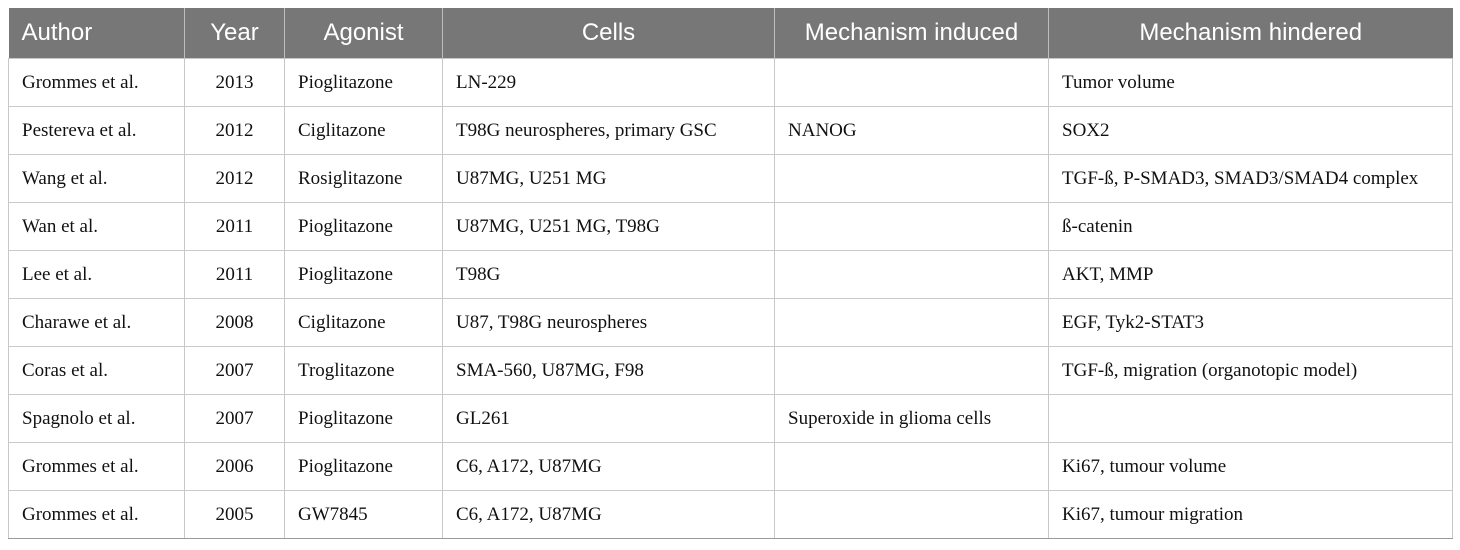 This screenshot has width=1460, height=550. I want to click on cell-author: Pestereva et al., so click(96, 130).